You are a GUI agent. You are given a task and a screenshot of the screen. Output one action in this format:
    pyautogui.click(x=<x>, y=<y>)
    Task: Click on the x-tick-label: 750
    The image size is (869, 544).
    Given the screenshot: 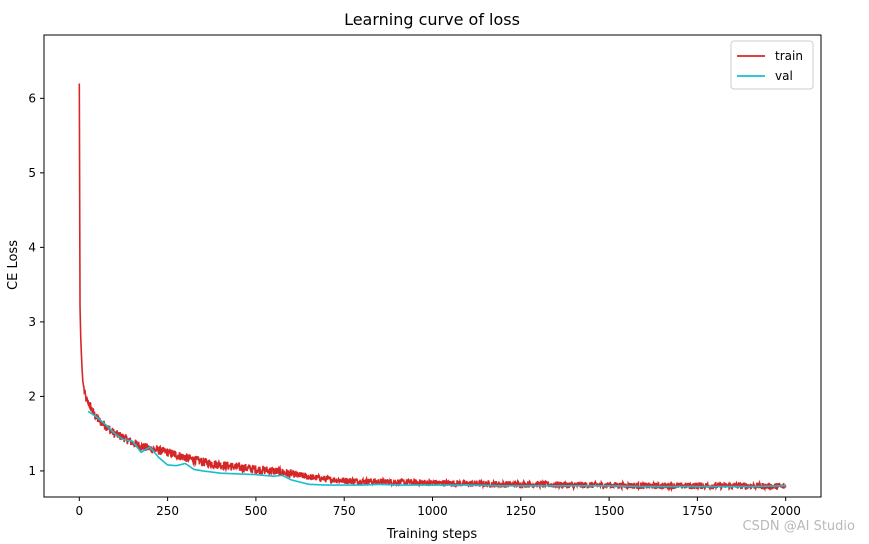 What is the action you would take?
    pyautogui.click(x=344, y=511)
    